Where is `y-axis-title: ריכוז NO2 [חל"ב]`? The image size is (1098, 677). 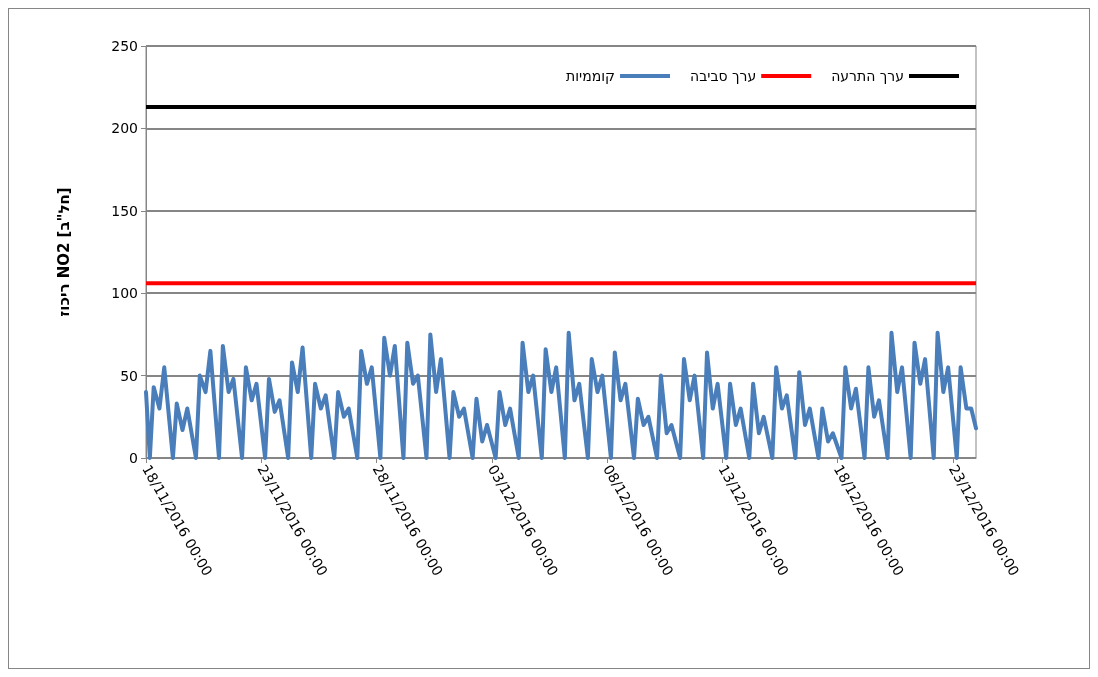
y-axis-title: ריכוז NO2 [חל"ב] is located at coordinates (63, 252).